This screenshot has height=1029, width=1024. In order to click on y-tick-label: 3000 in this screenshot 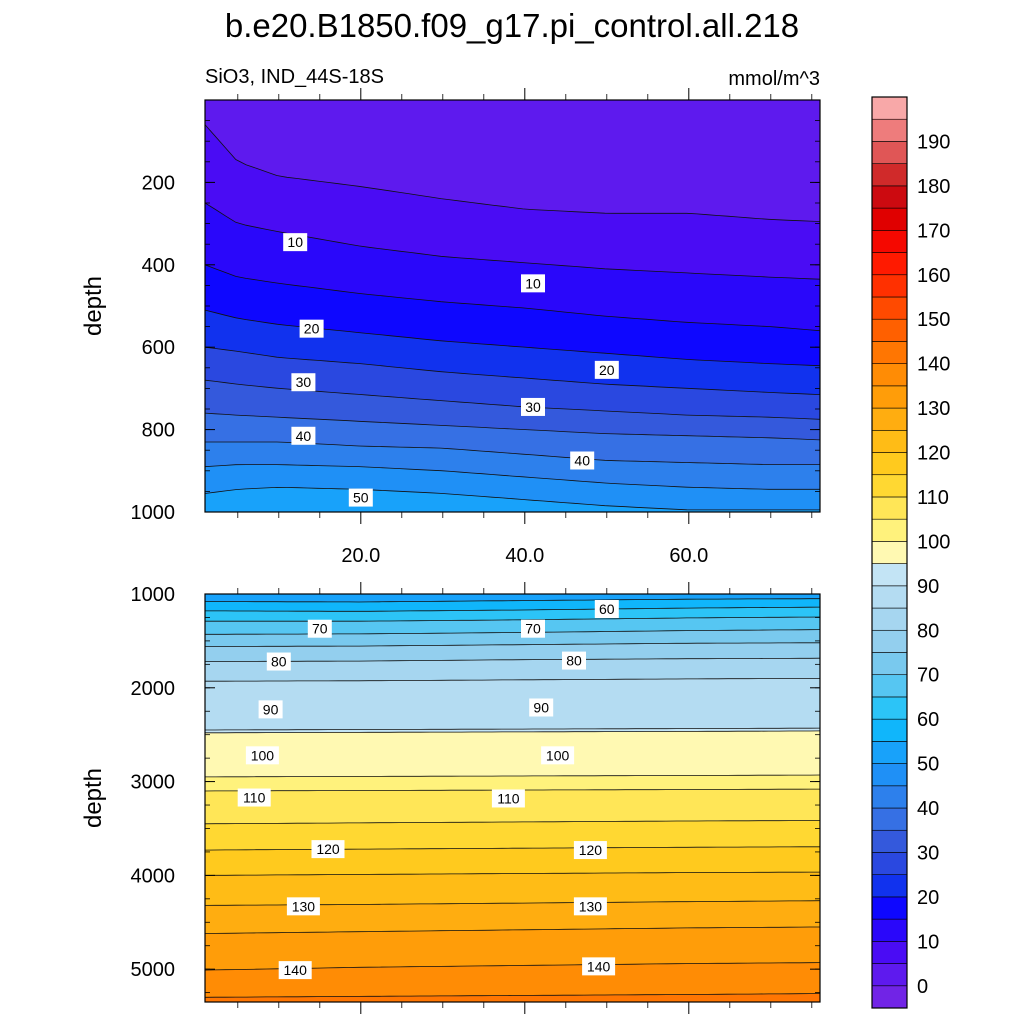, I will do `click(153, 783)`.